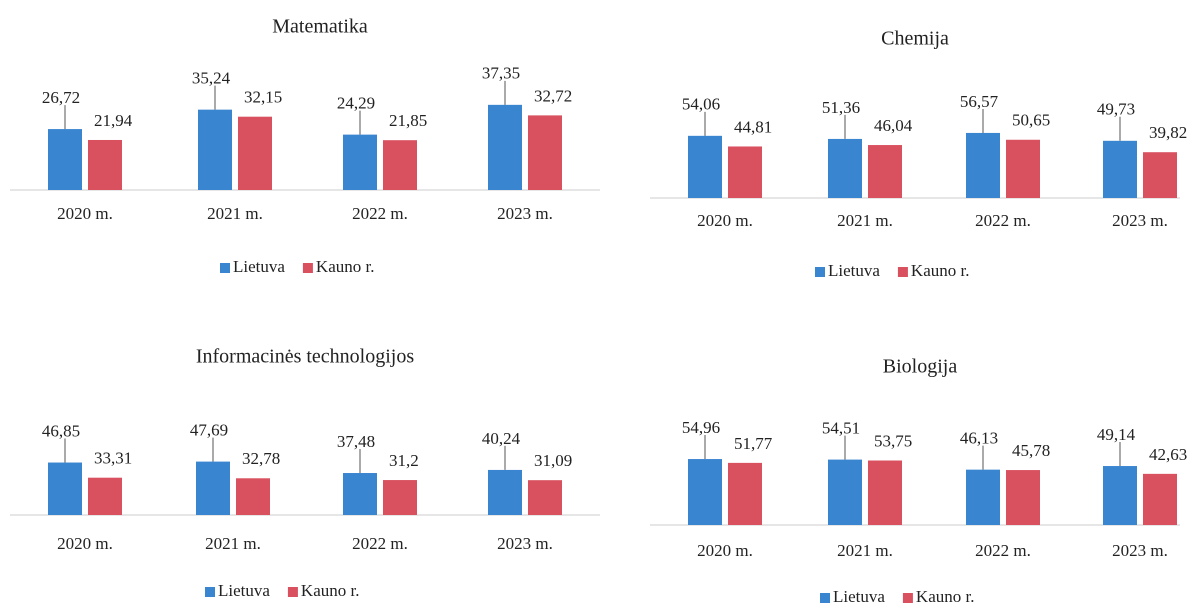 The height and width of the screenshot is (606, 1187). I want to click on data-label: 46,85, so click(61, 430).